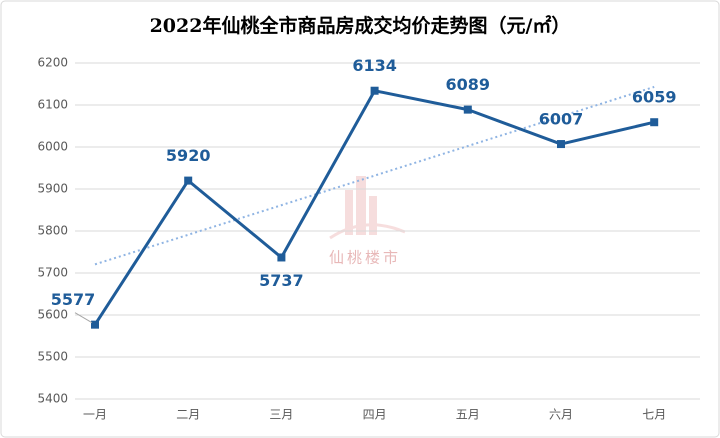 The image size is (720, 438). I want to click on x-tick-label: 二月, so click(188, 415).